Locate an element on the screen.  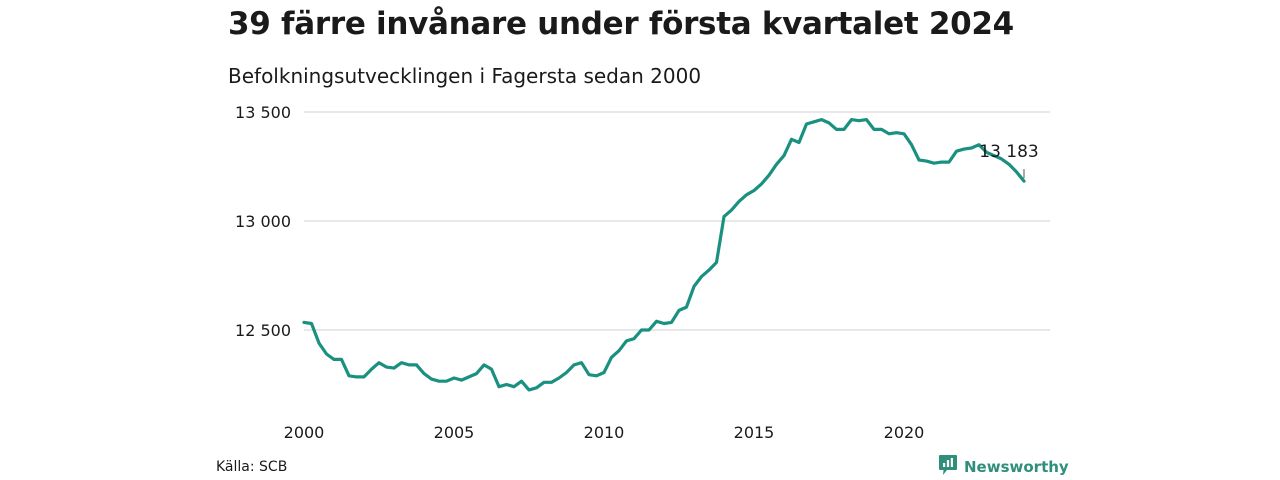
y-axis-tick-labels: 12 500 13 000 13 500 is located at coordinates (263, 221).